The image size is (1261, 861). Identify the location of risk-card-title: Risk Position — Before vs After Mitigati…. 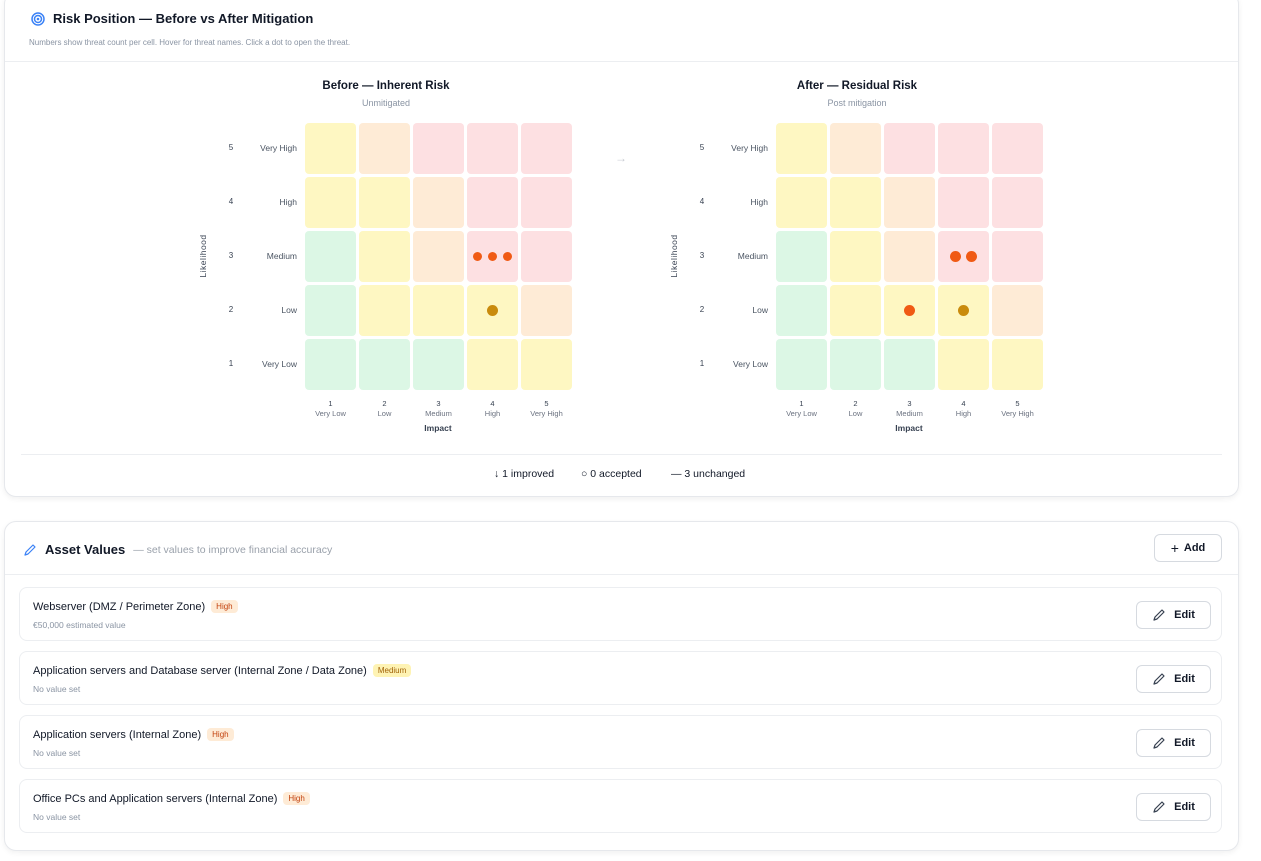
(183, 18).